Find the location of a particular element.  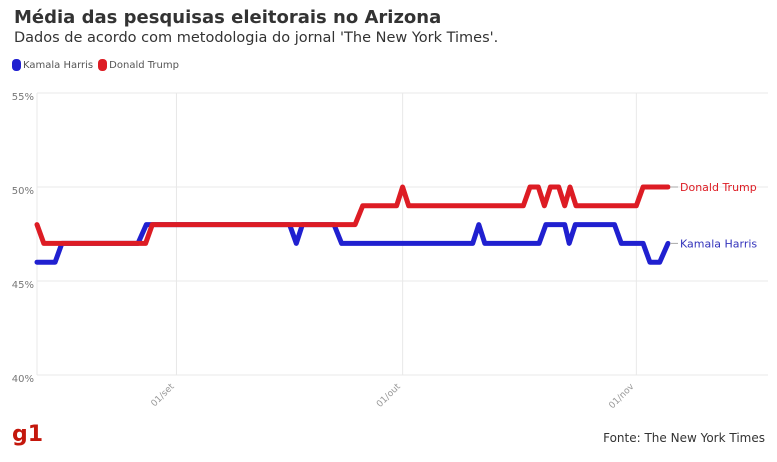

g1-logo: g1 is located at coordinates (28, 434).